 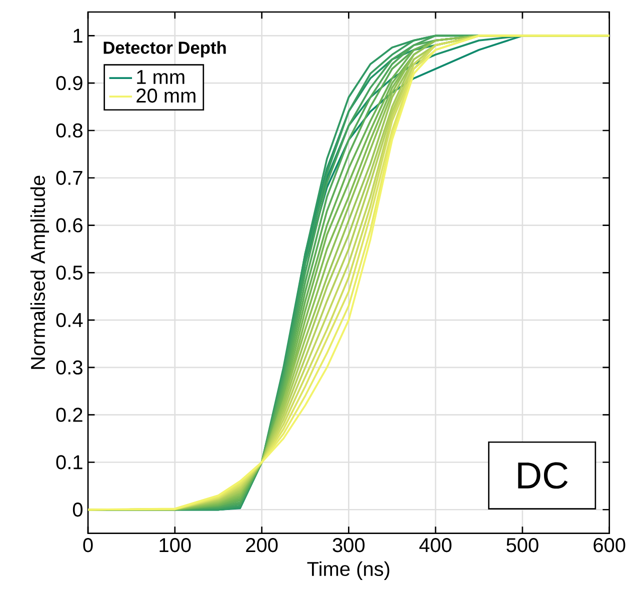 I want to click on y-tick-label: 0.4, so click(x=69, y=320).